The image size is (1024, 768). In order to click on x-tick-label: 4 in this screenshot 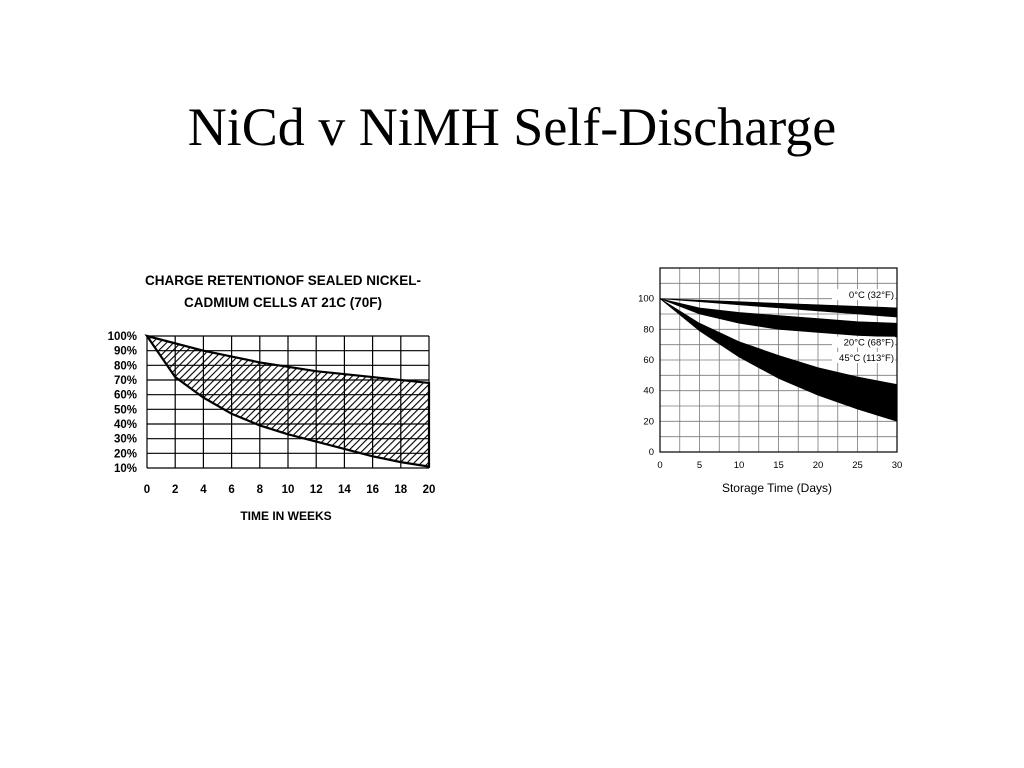, I will do `click(203, 490)`.